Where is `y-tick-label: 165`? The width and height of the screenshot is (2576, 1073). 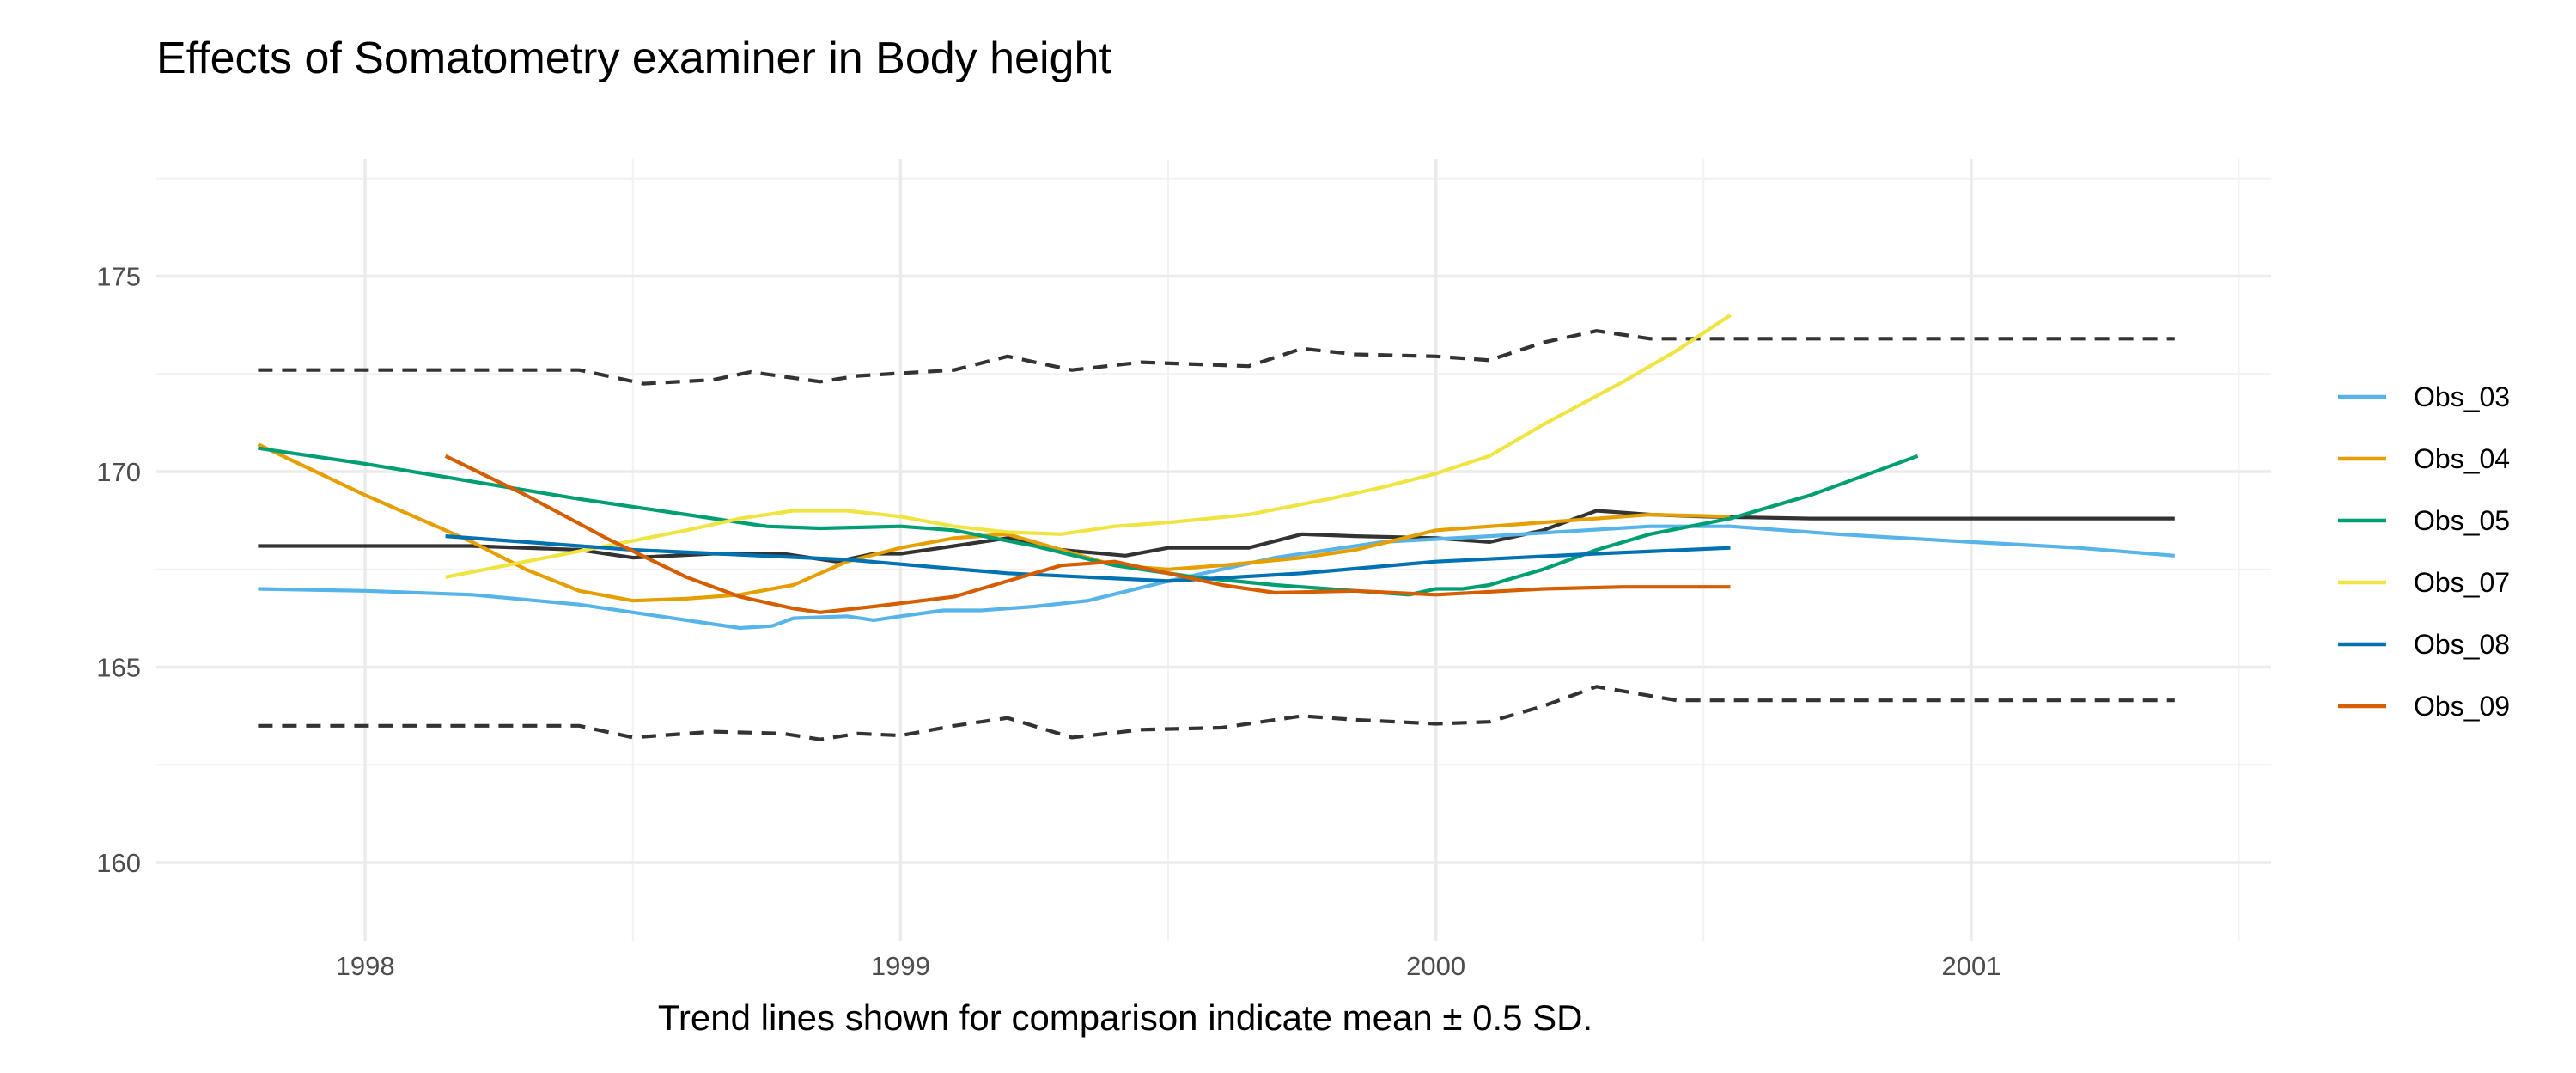 y-tick-label: 165 is located at coordinates (118, 668).